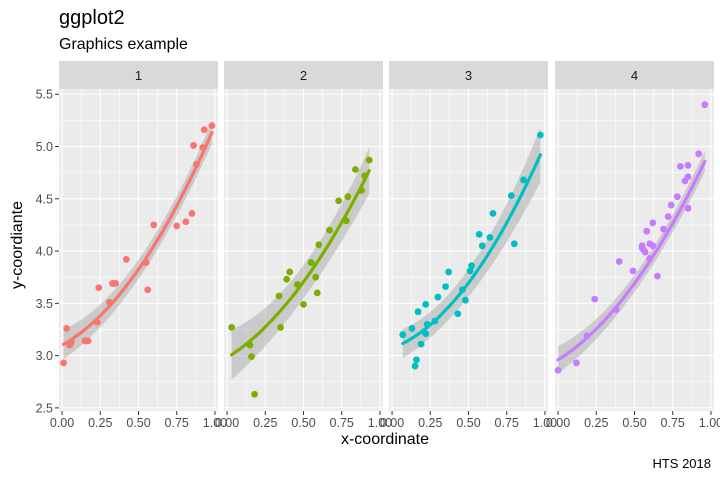 This screenshot has width=720, height=480. Describe the element at coordinates (44, 95) in the screenshot. I see `y-tick-label: 5.5` at that location.